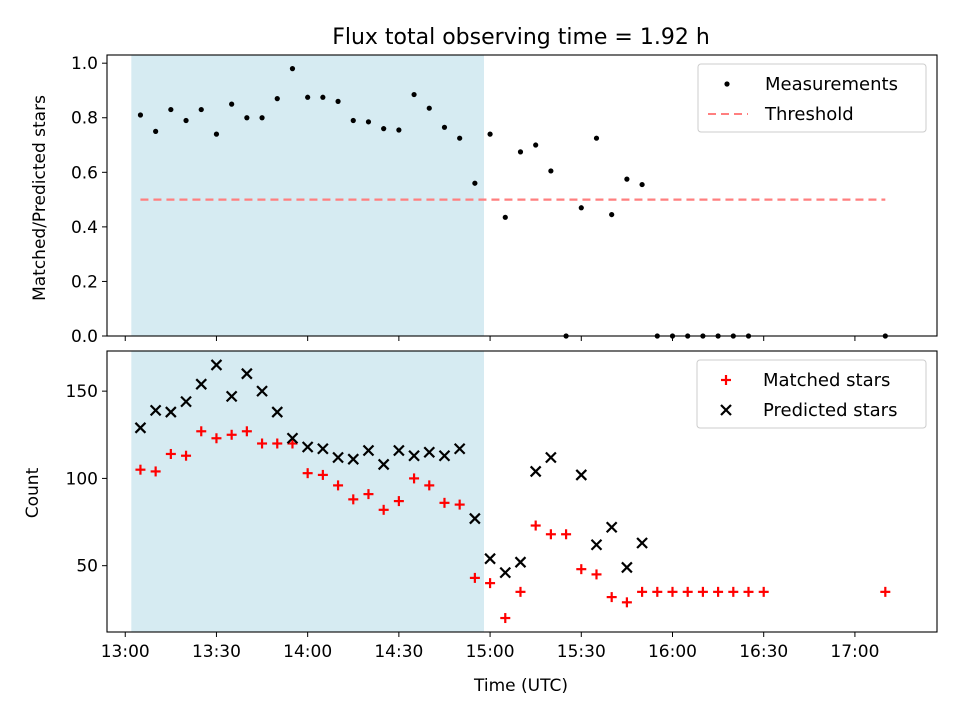  I want to click on x-tick-label: 14:00, so click(307, 652).